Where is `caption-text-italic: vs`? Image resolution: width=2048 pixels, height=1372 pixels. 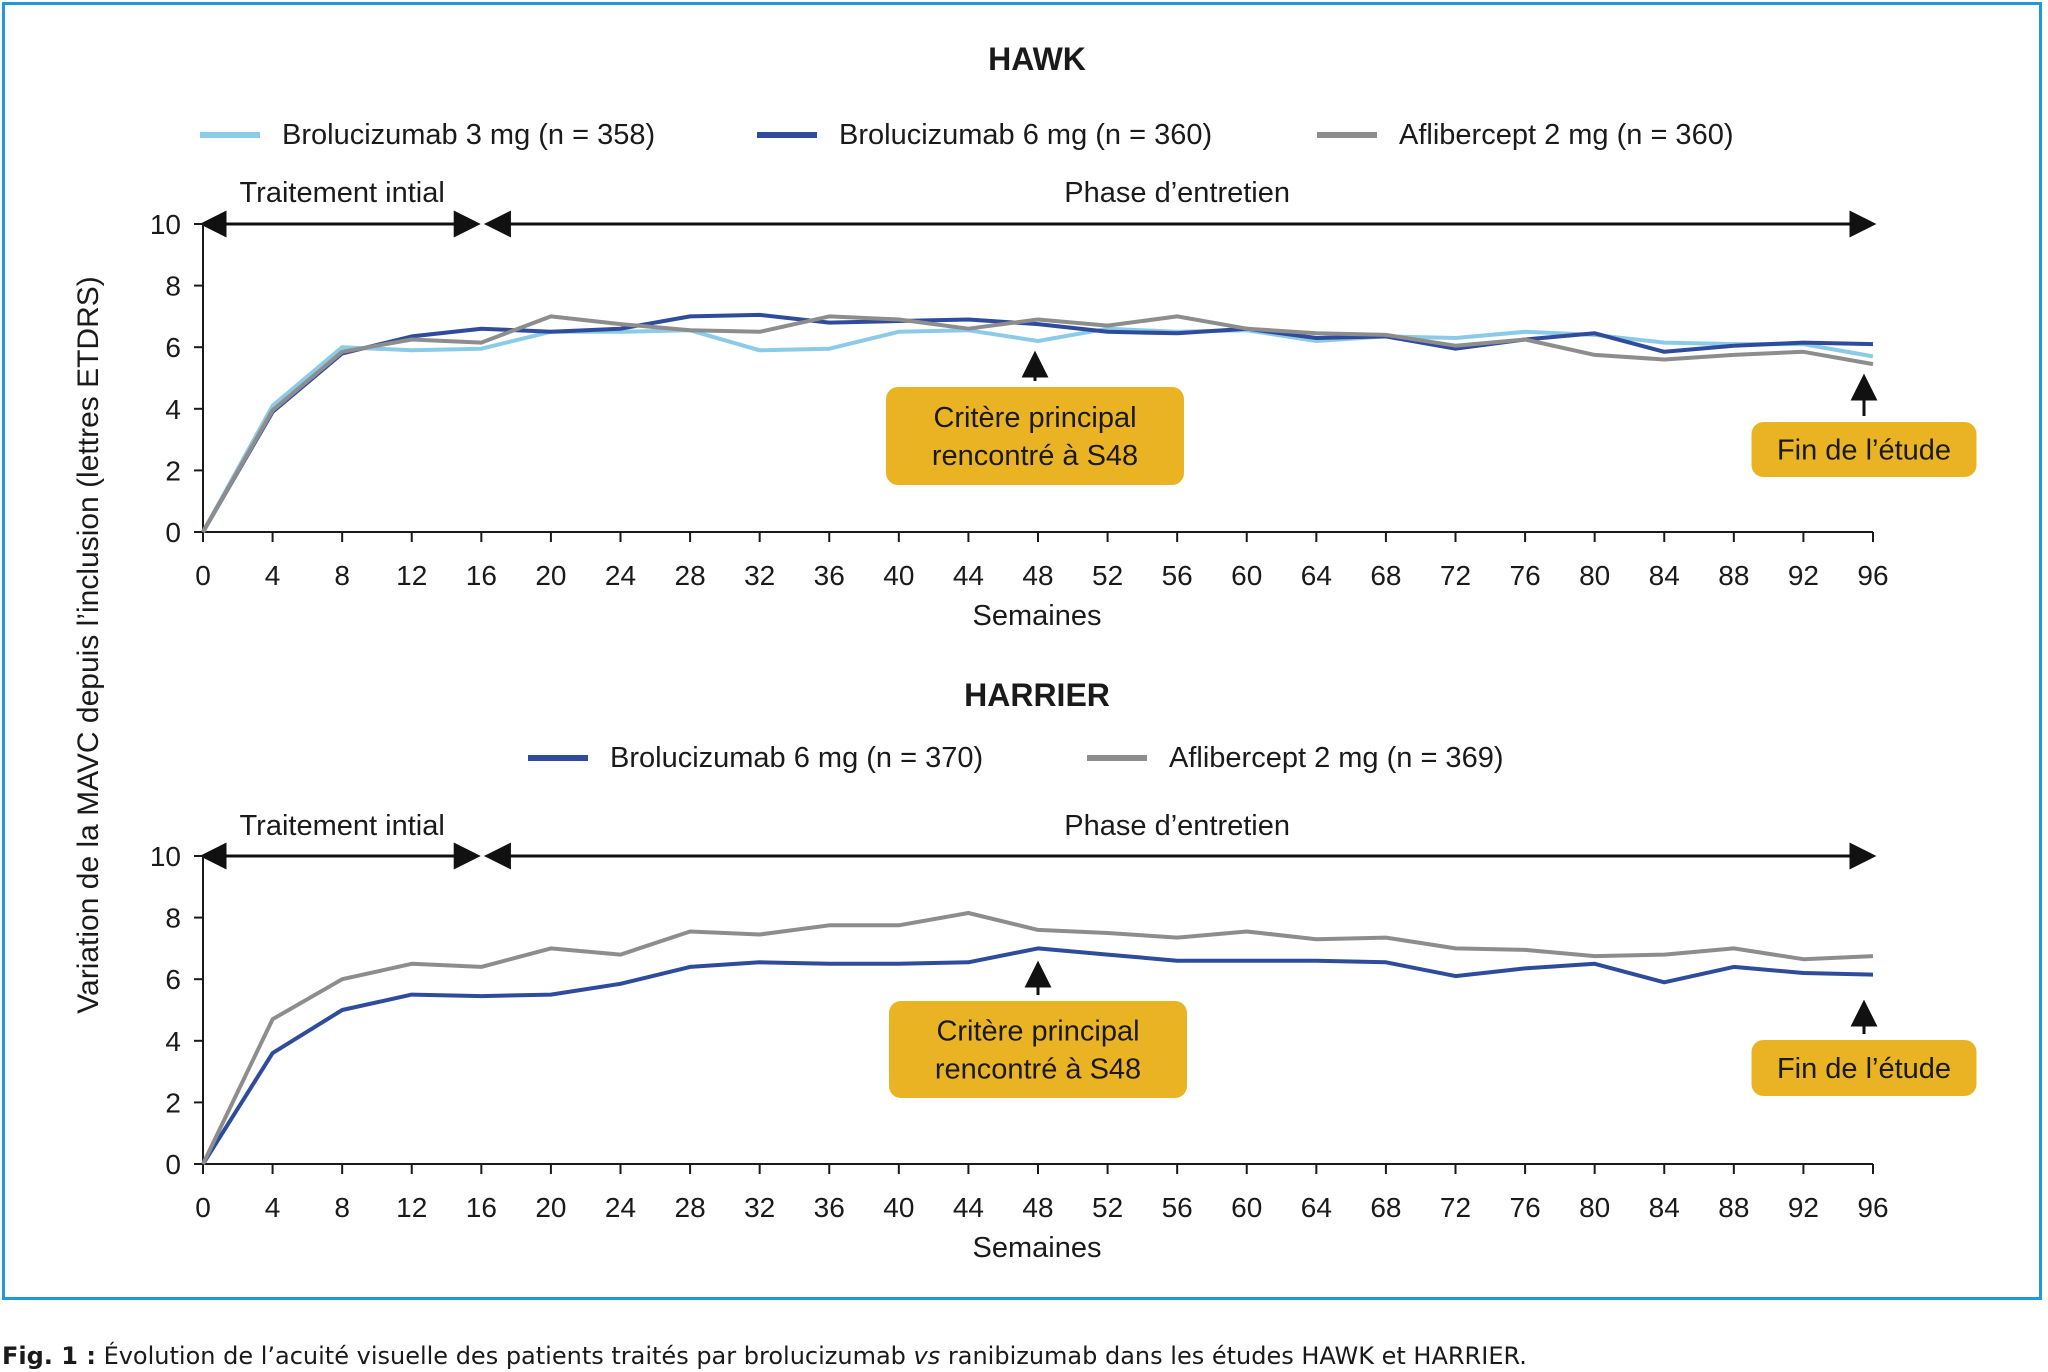 caption-text-italic: vs is located at coordinates (927, 1356).